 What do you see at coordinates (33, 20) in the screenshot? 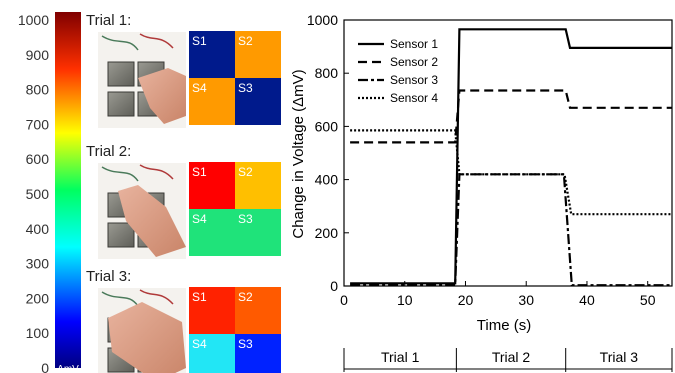
I see `colorbar-tick-label: 1000` at bounding box center [33, 20].